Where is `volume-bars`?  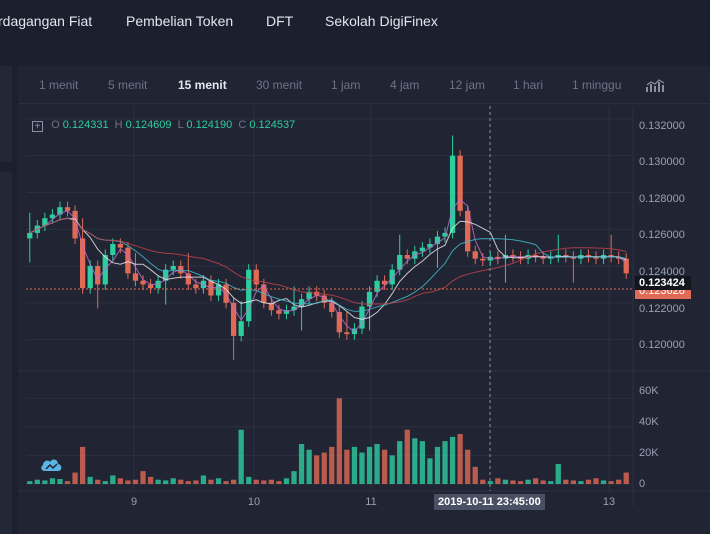 volume-bars is located at coordinates (328, 441).